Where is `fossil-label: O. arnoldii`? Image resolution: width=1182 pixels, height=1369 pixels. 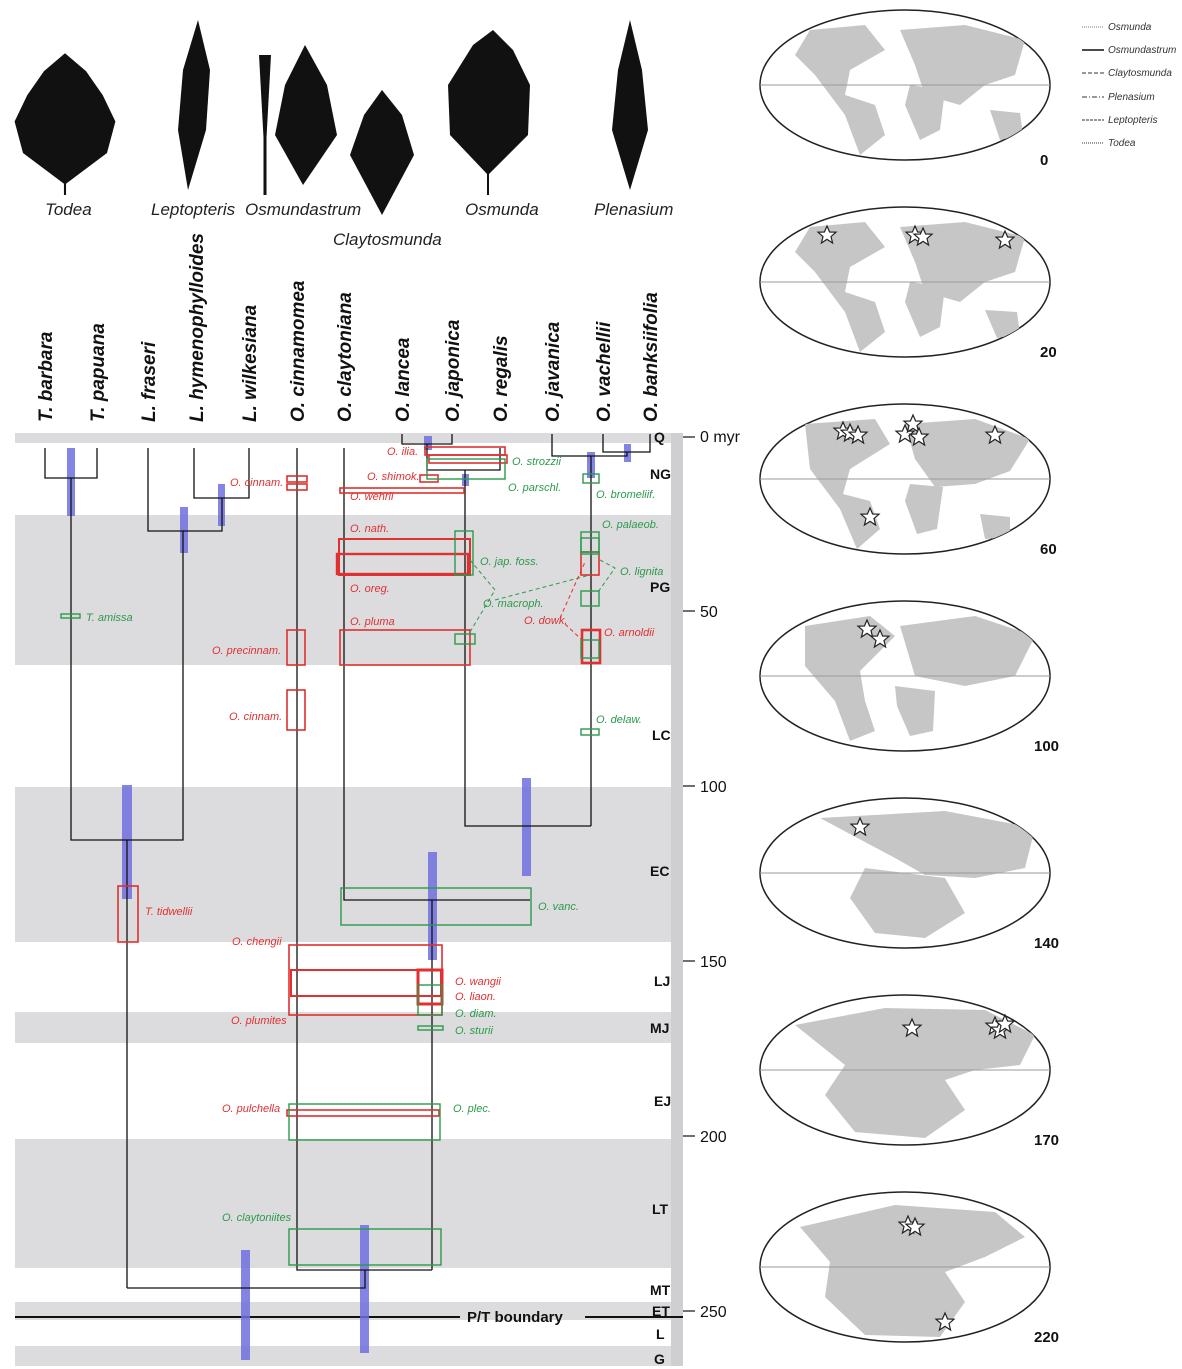 fossil-label: O. arnoldii is located at coordinates (629, 633).